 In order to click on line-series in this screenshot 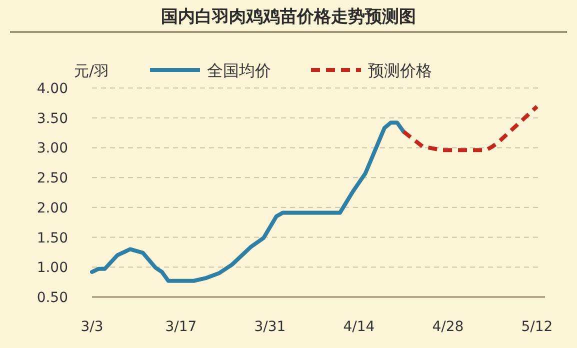, I will do `click(470, 128)`.